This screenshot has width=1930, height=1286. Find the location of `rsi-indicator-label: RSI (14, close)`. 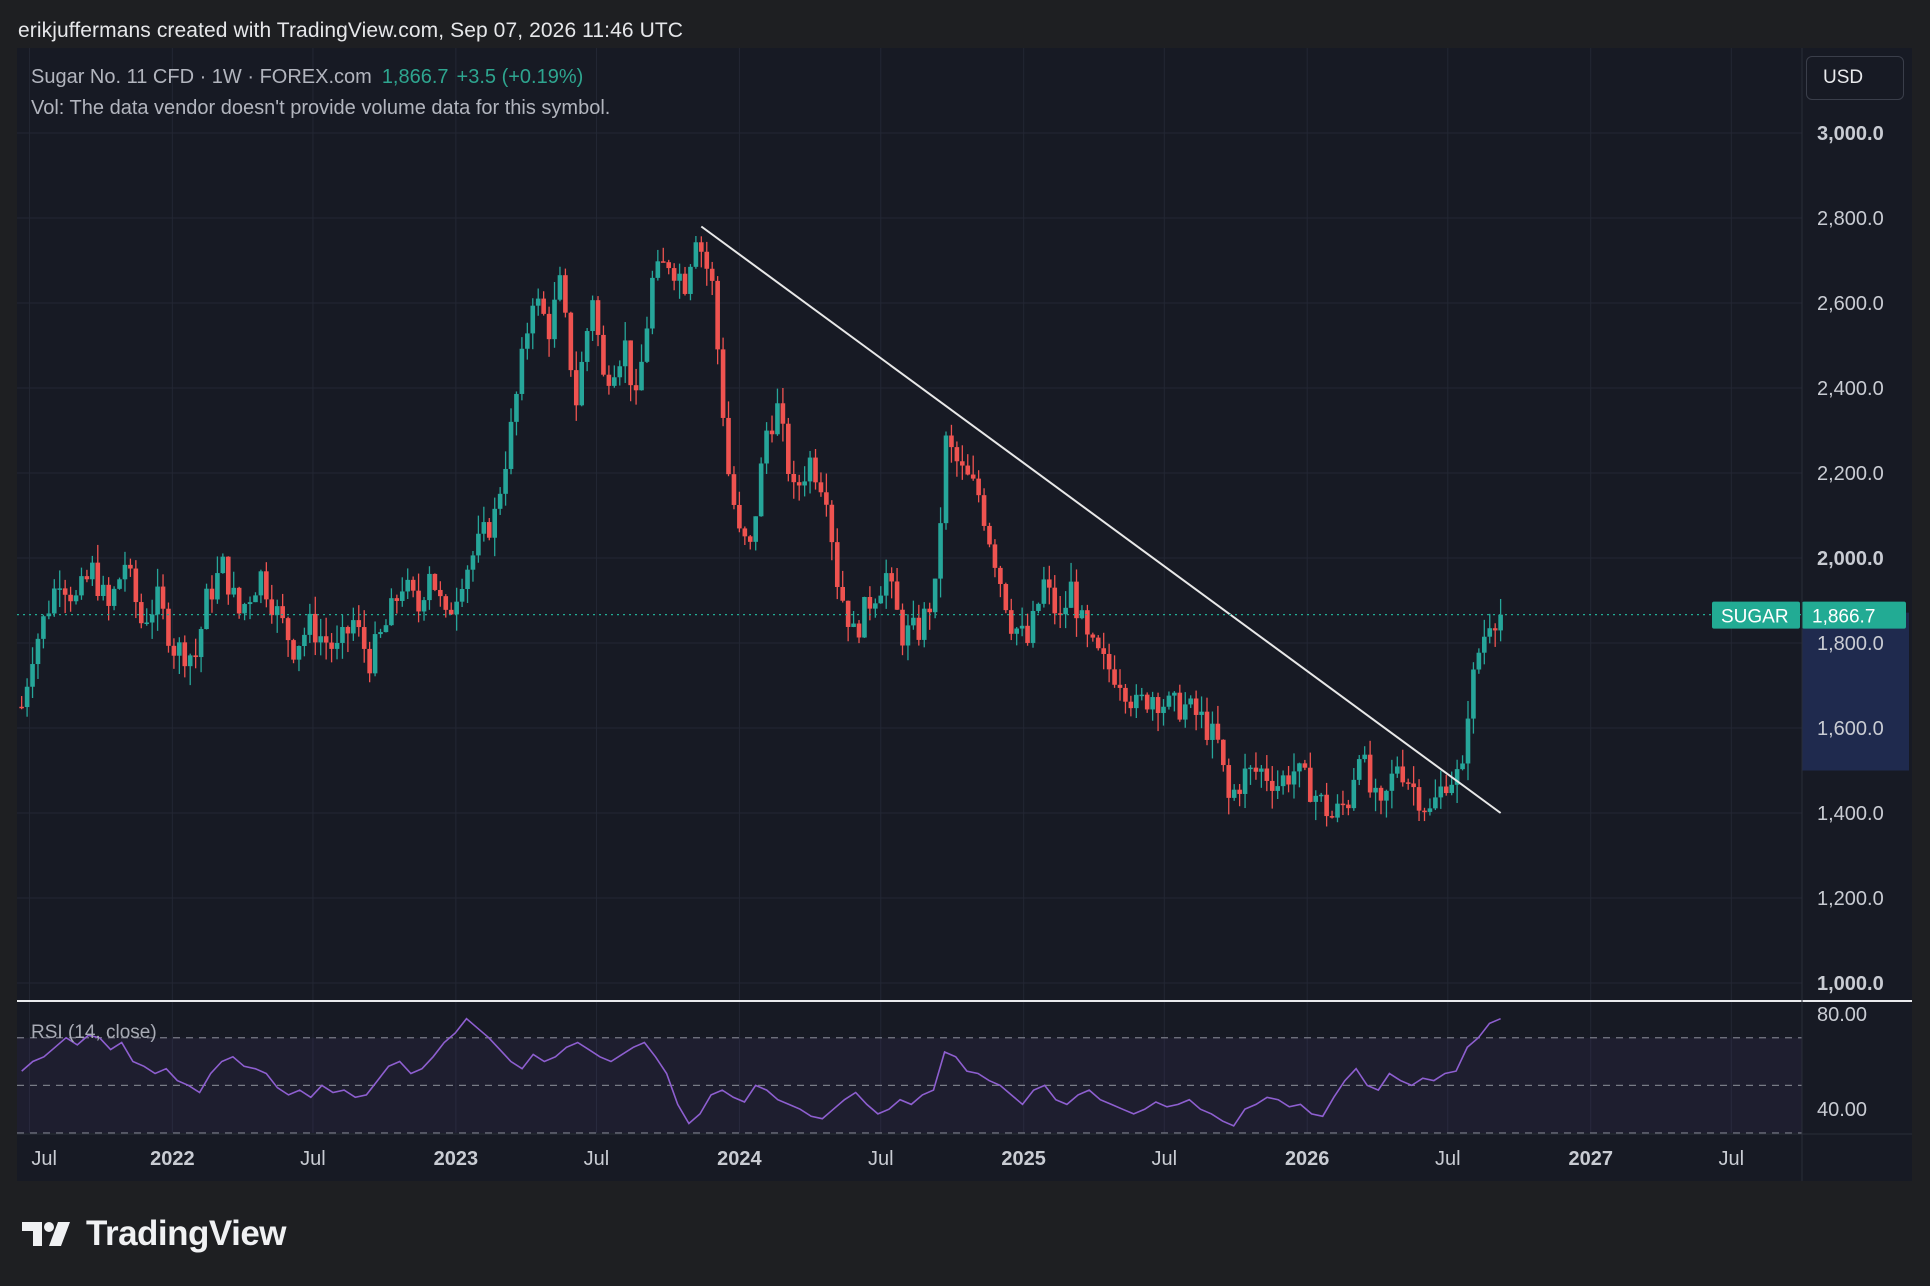

rsi-indicator-label: RSI (14, close) is located at coordinates (94, 1032).